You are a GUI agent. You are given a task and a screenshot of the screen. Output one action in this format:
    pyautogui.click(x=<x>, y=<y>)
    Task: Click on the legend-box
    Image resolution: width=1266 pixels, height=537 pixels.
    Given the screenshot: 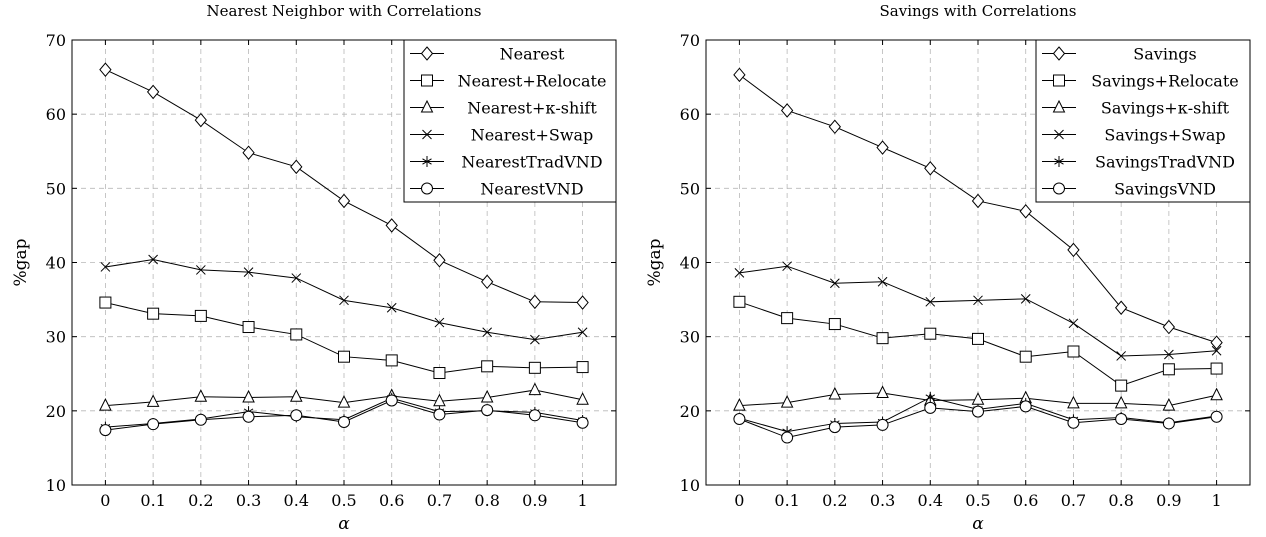 What is the action you would take?
    pyautogui.click(x=510, y=121)
    